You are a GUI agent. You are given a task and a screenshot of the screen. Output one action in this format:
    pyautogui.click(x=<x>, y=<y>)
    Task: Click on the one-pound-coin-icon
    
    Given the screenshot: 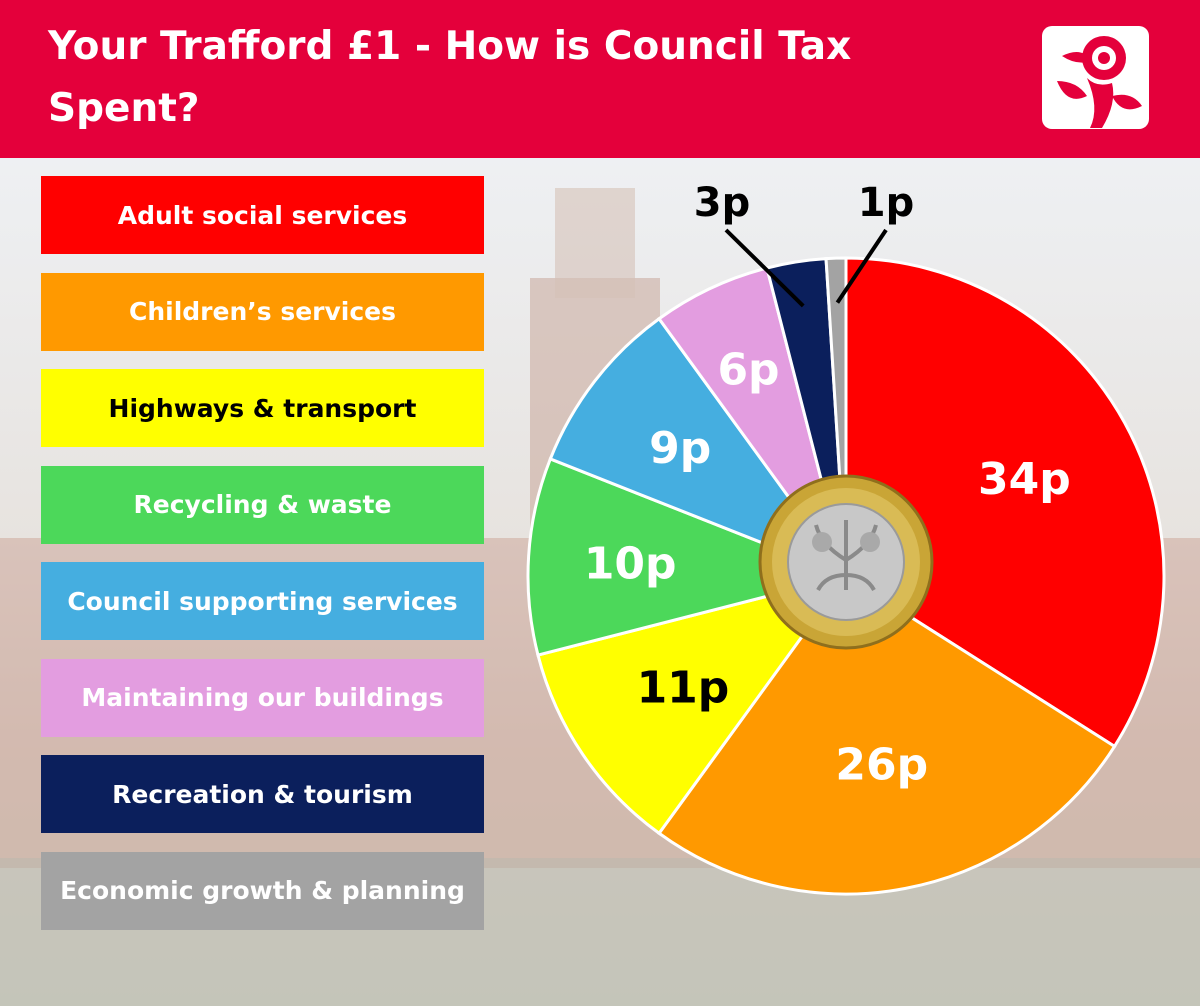 What is the action you would take?
    pyautogui.click(x=846, y=562)
    